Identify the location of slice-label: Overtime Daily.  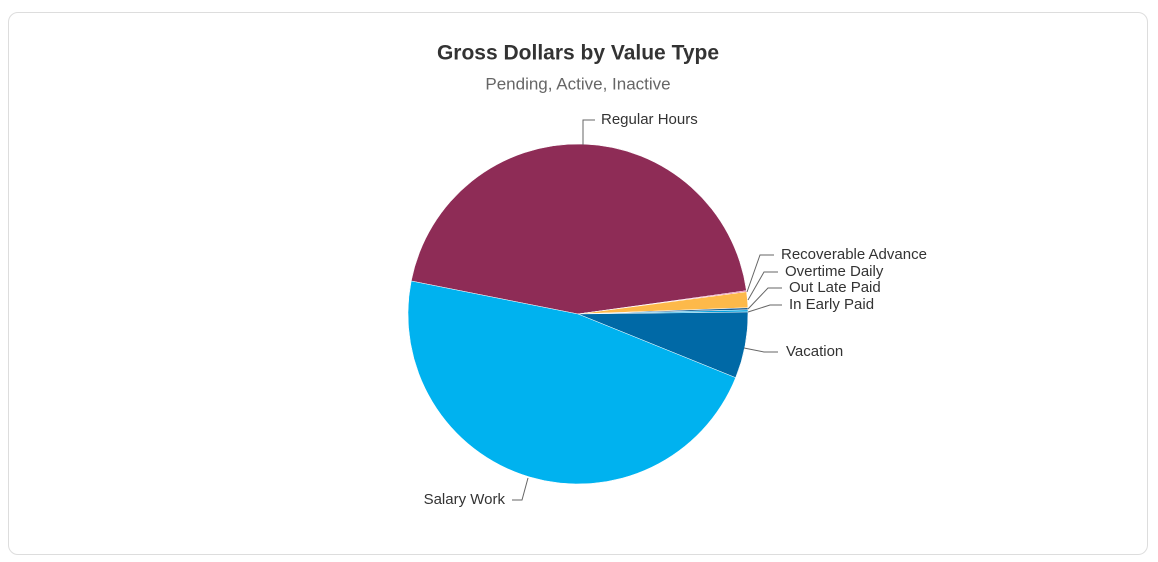
(834, 271).